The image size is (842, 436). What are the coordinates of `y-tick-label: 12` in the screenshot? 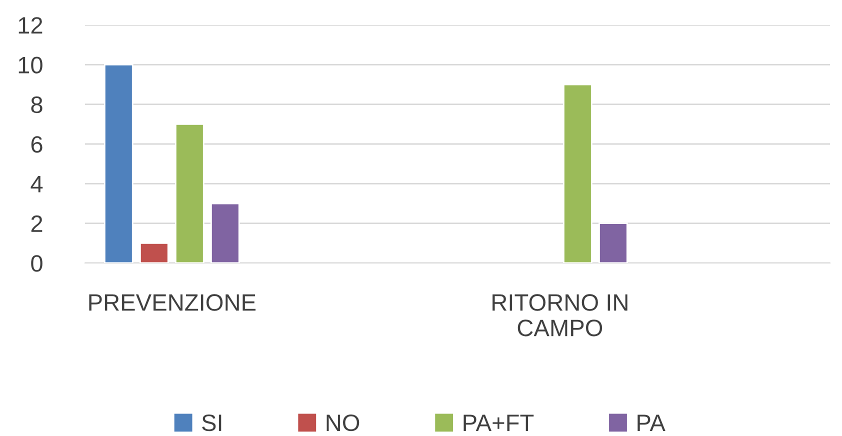 It's located at (30, 25).